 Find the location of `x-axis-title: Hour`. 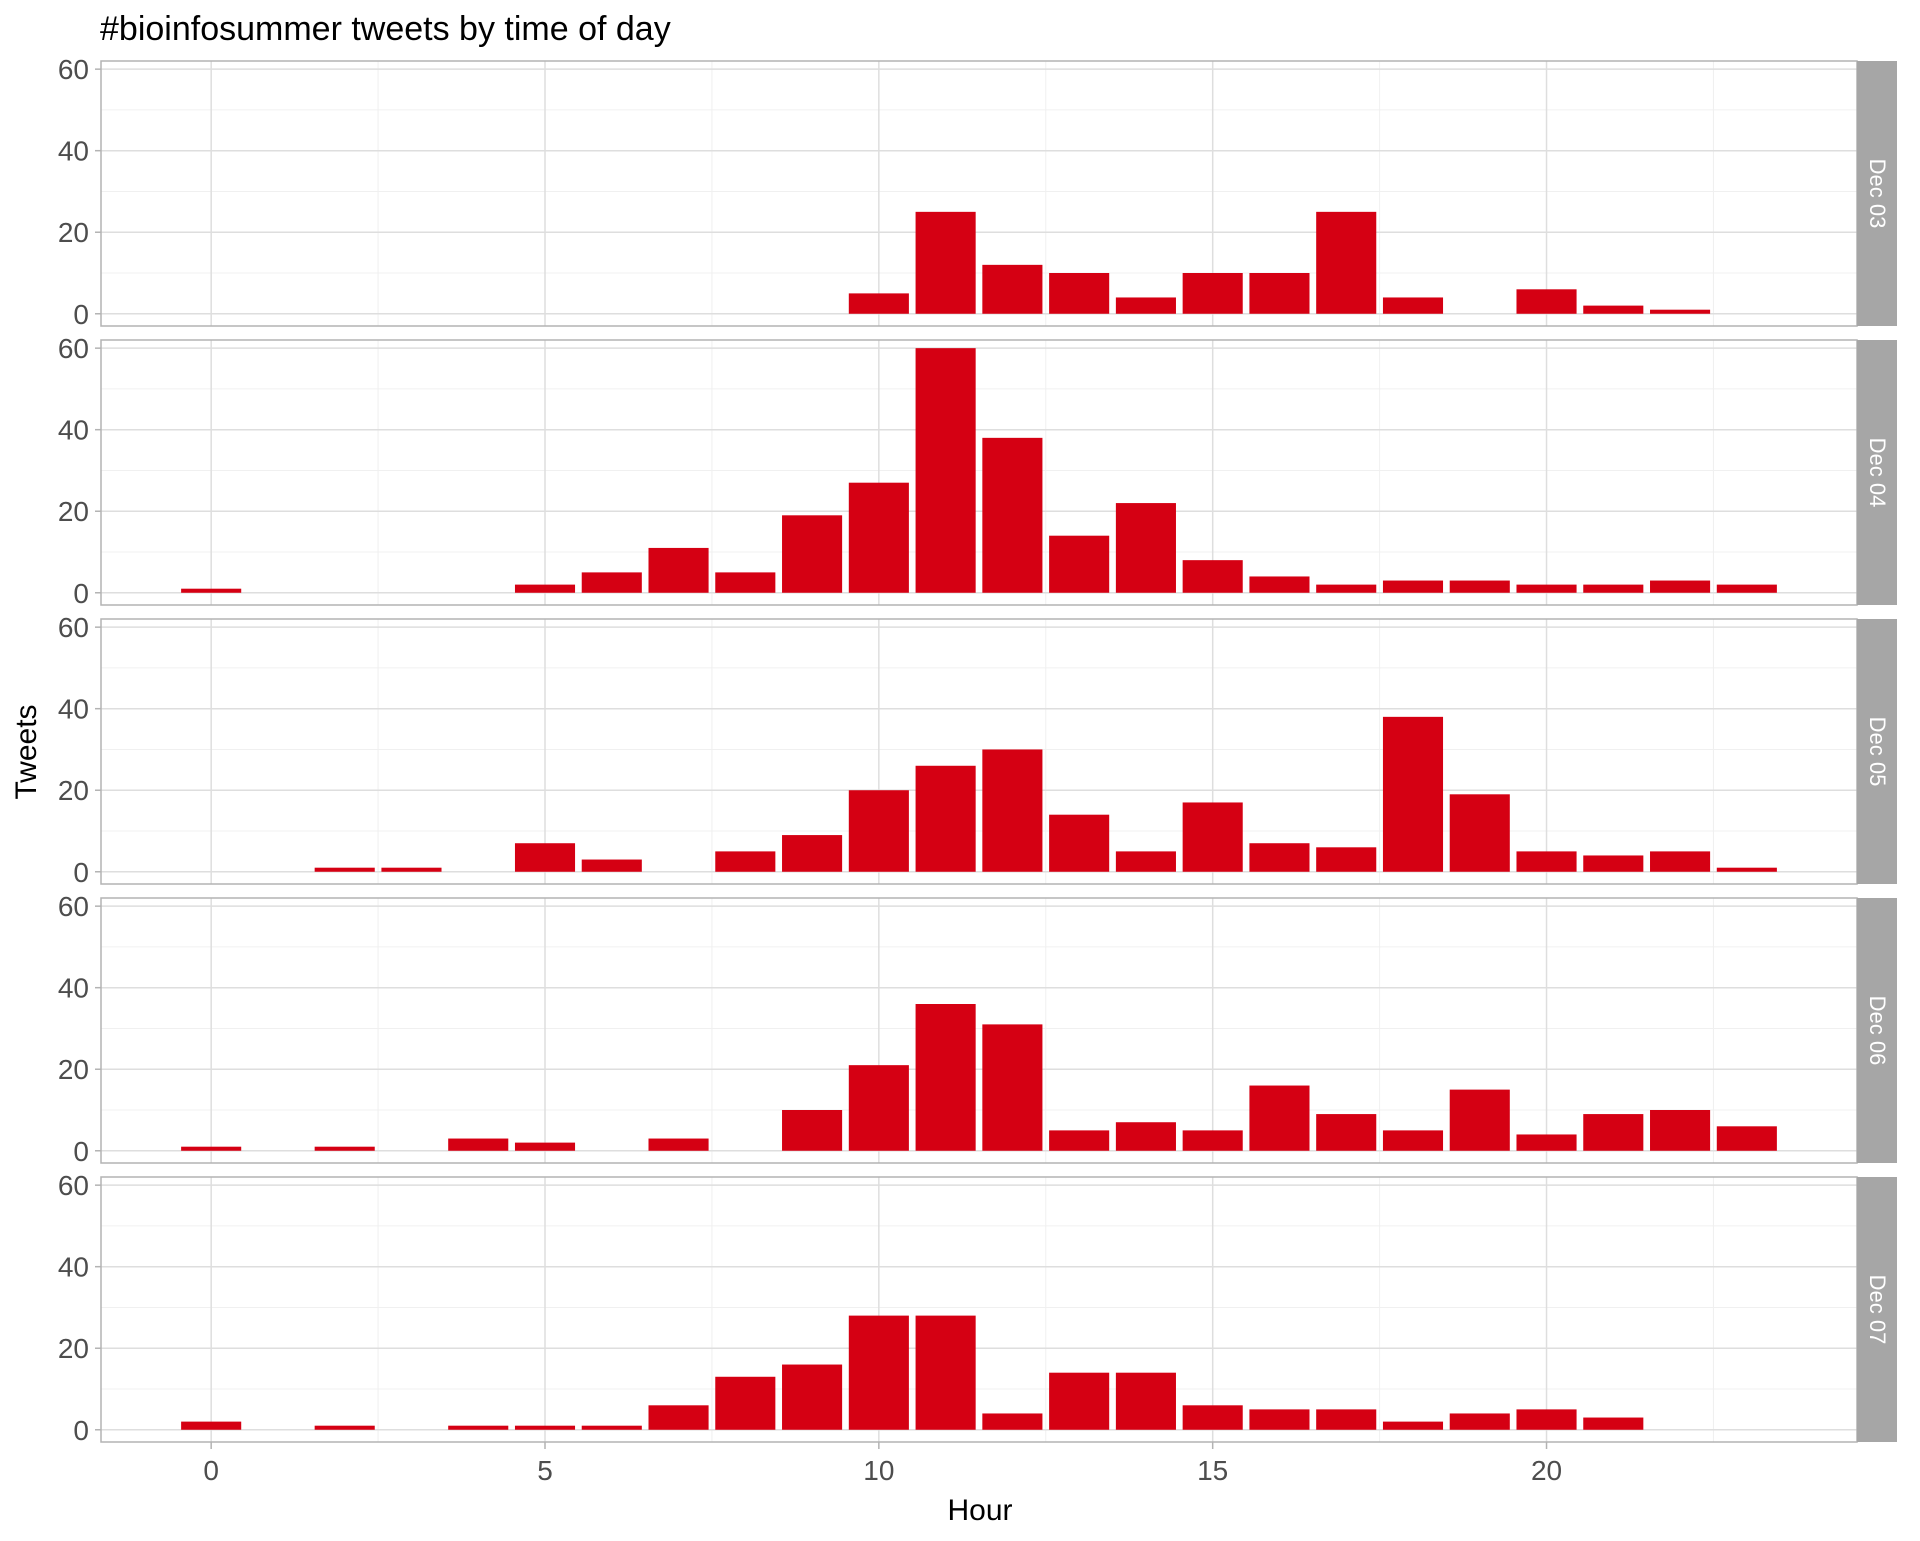

x-axis-title: Hour is located at coordinates (979, 1510).